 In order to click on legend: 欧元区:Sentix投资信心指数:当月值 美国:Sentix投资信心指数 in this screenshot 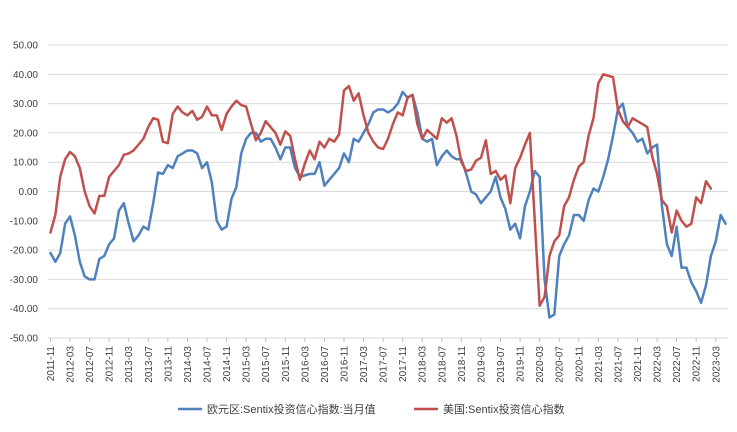, I will do `click(371, 409)`.